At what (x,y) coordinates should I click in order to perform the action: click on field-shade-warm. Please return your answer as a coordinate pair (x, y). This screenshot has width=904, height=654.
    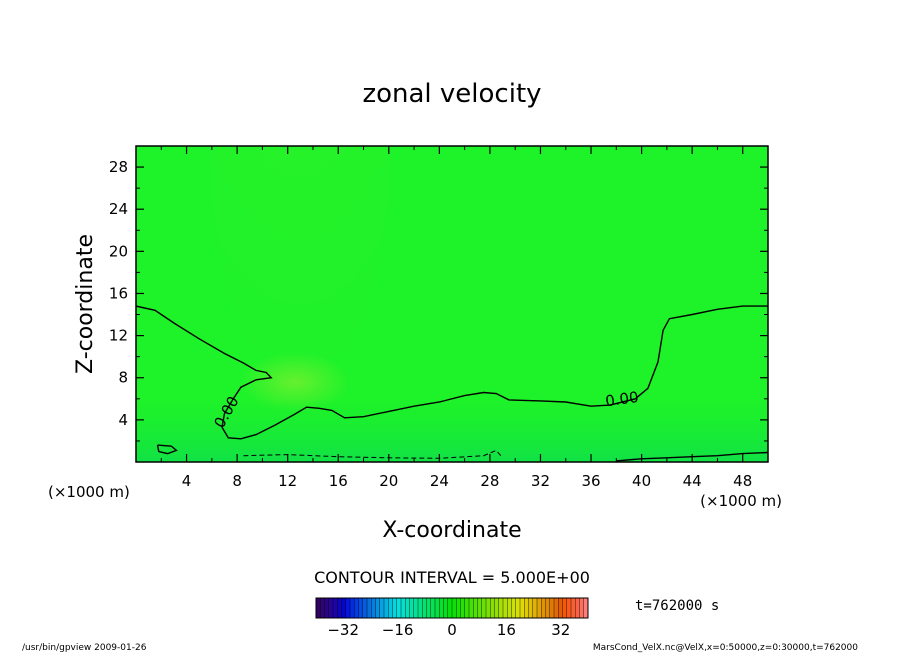
    Looking at the image, I should click on (295, 382).